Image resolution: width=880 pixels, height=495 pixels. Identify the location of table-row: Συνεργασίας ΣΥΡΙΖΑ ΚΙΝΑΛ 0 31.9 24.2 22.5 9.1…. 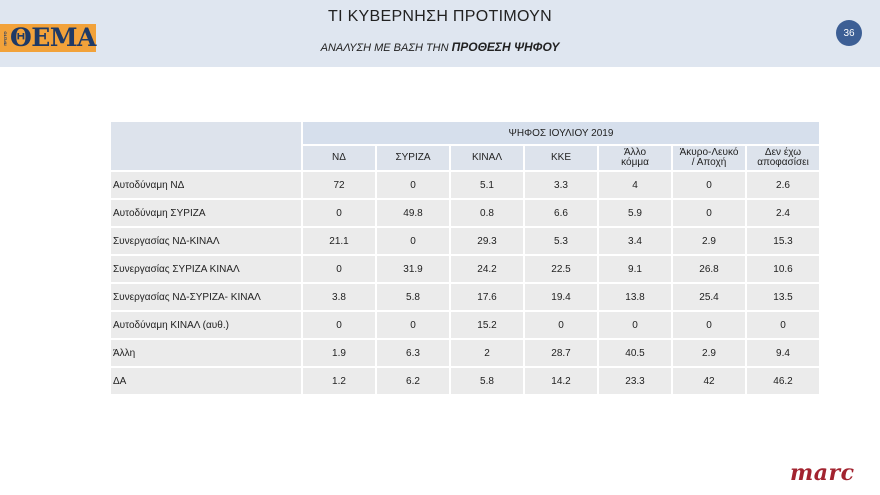
(465, 269).